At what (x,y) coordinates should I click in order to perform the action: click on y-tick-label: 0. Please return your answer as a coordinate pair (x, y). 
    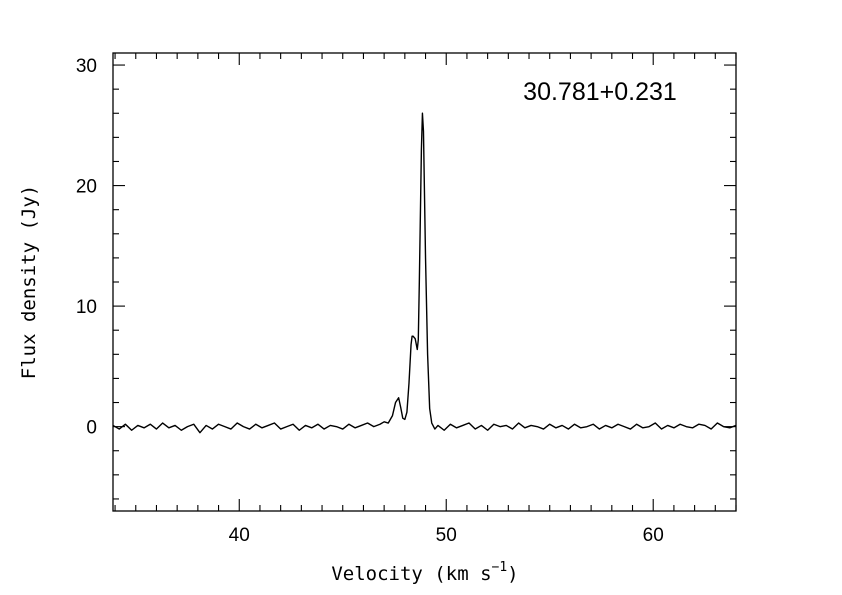
    Looking at the image, I should click on (91, 428).